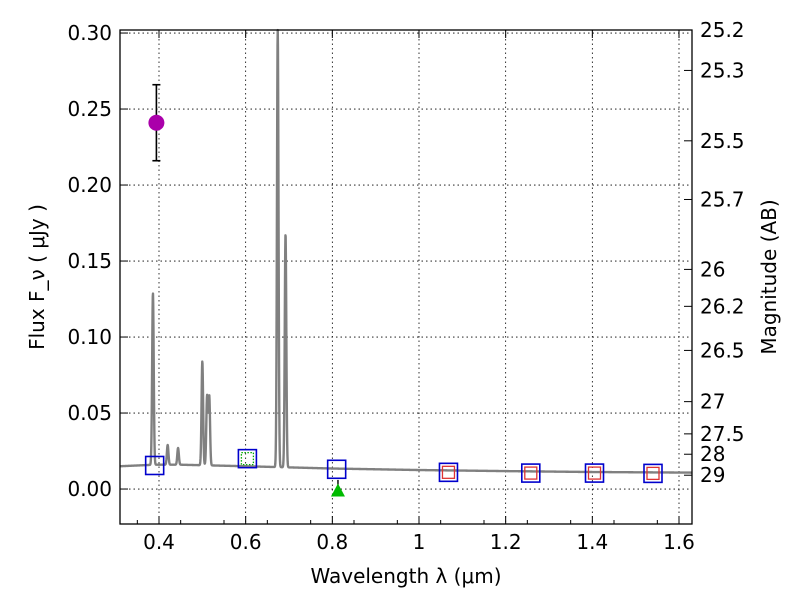  What do you see at coordinates (679, 542) in the screenshot?
I see `x-tick-label: 1.6` at bounding box center [679, 542].